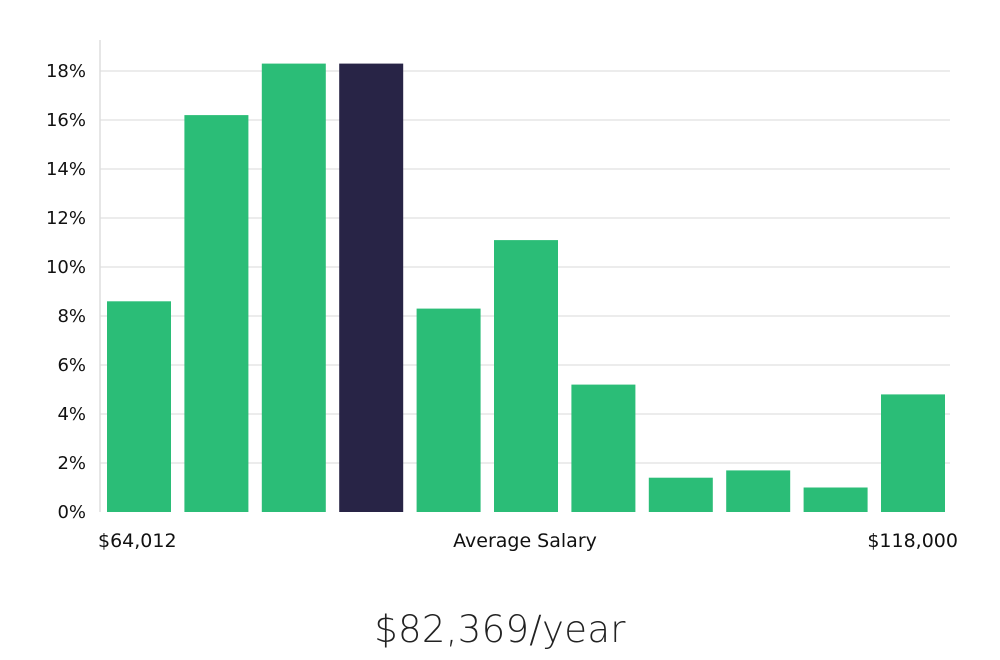  Describe the element at coordinates (912, 541) in the screenshot. I see `x-max-label: $118,000` at that location.